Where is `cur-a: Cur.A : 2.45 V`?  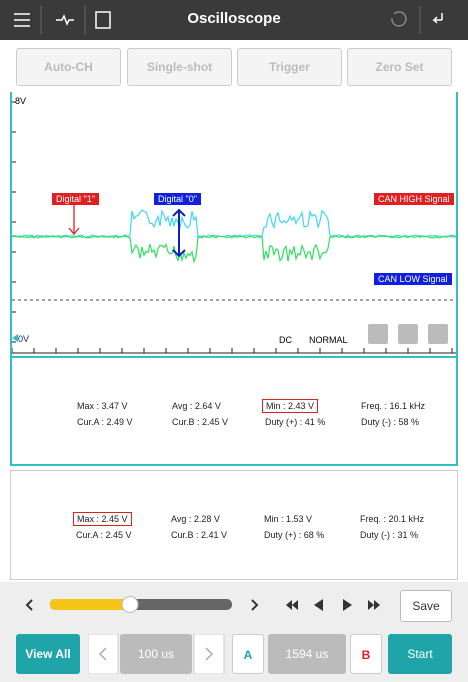 cur-a: Cur.A : 2.45 V is located at coordinates (104, 535).